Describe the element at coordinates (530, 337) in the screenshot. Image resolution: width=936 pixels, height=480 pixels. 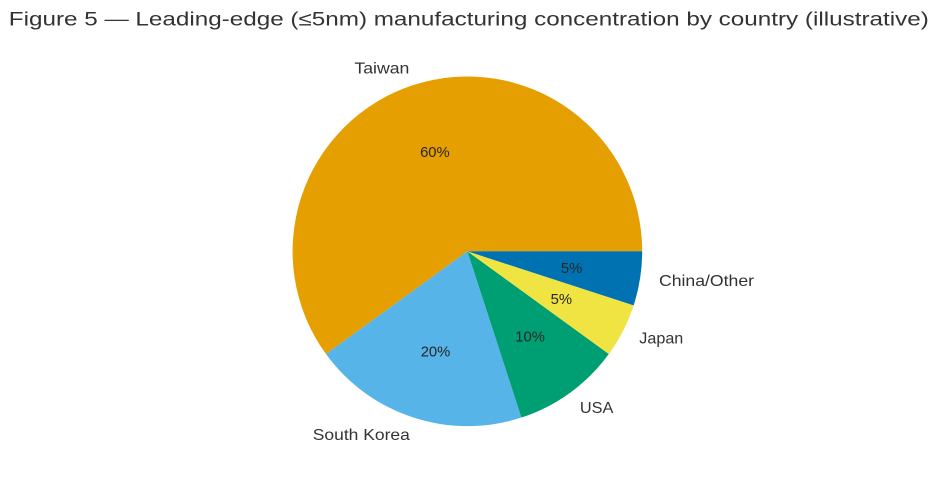
I see `svg-text: 10%` at that location.